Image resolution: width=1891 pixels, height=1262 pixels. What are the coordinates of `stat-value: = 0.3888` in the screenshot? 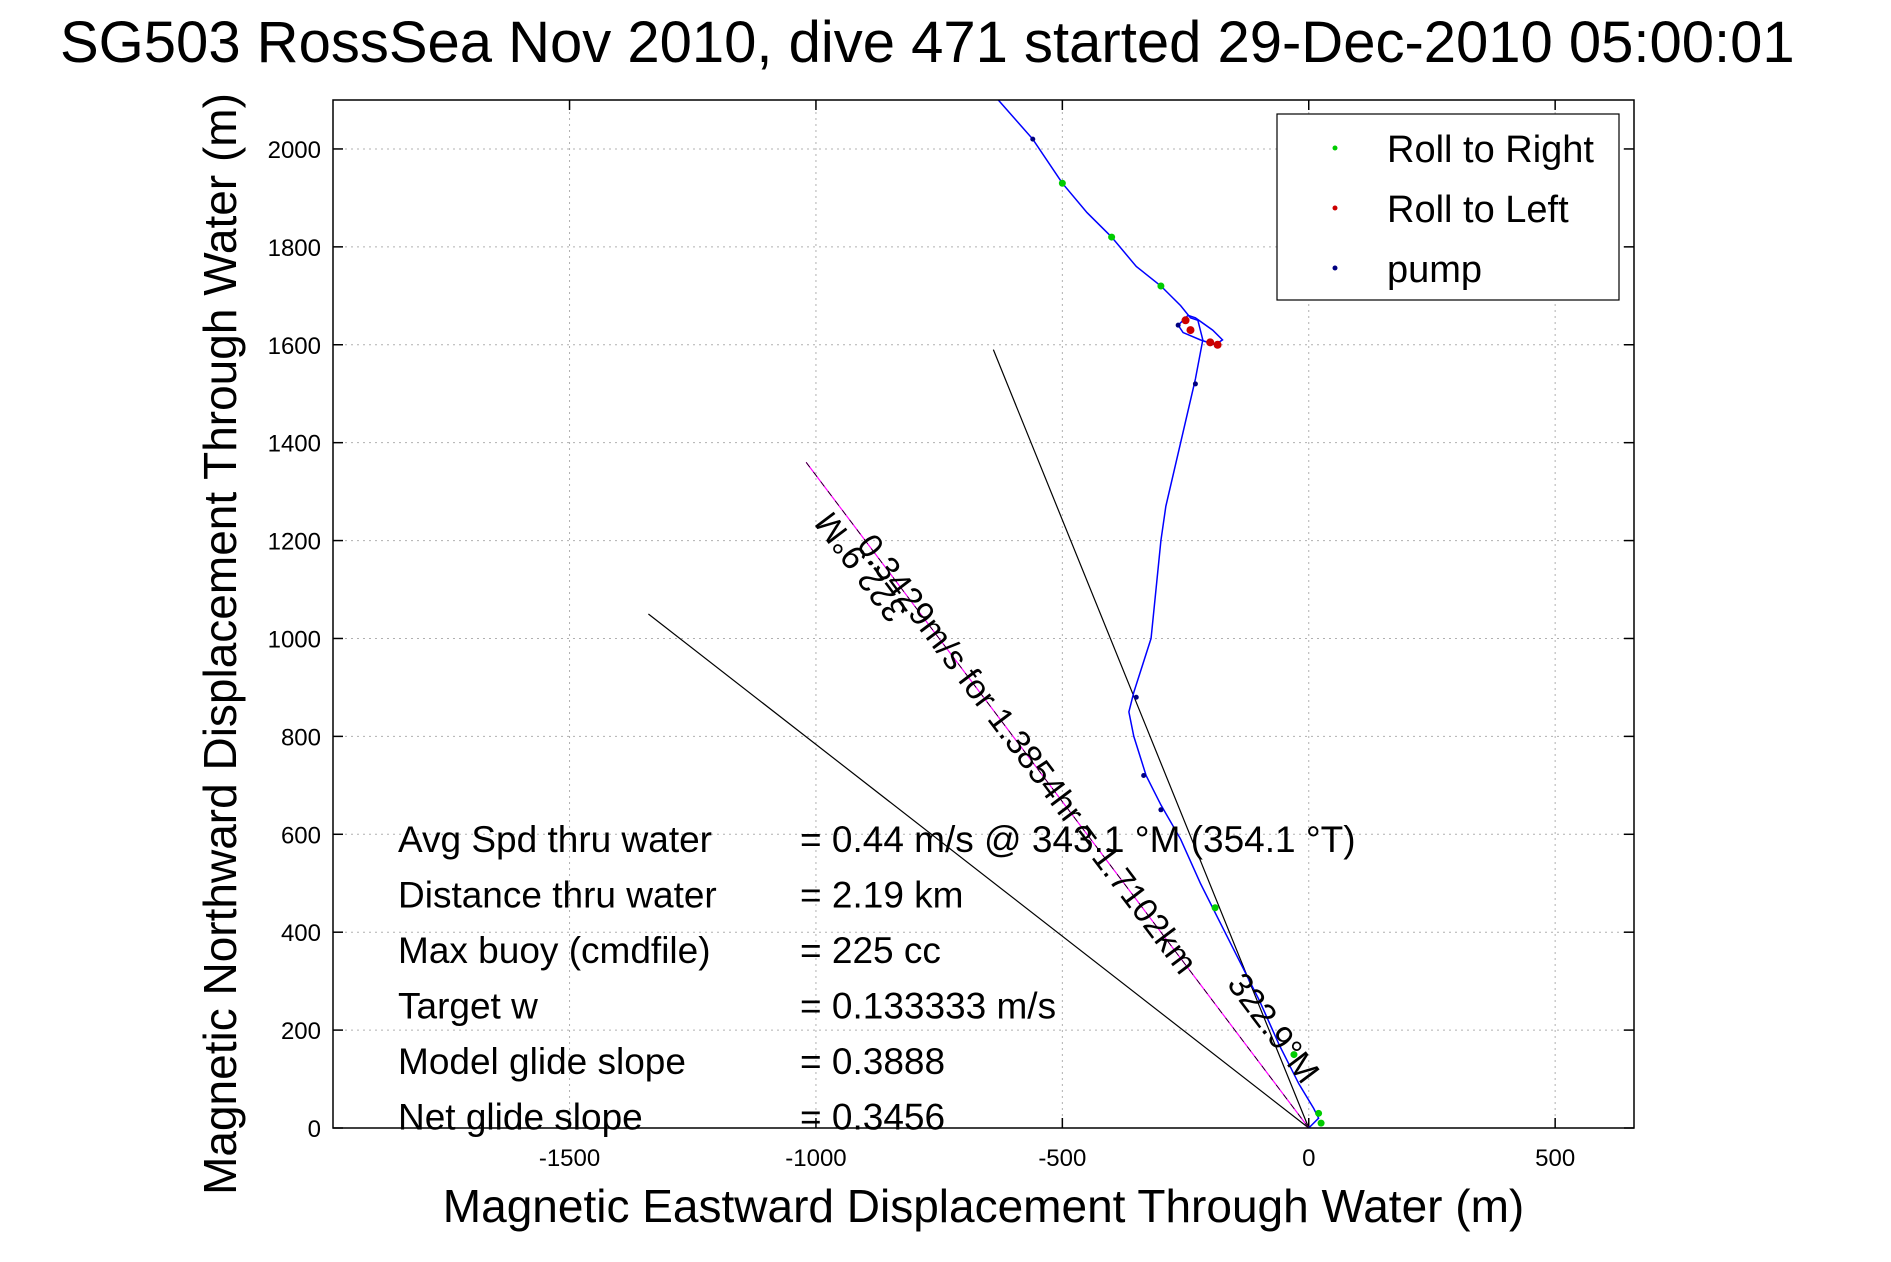 It's located at (872, 1061).